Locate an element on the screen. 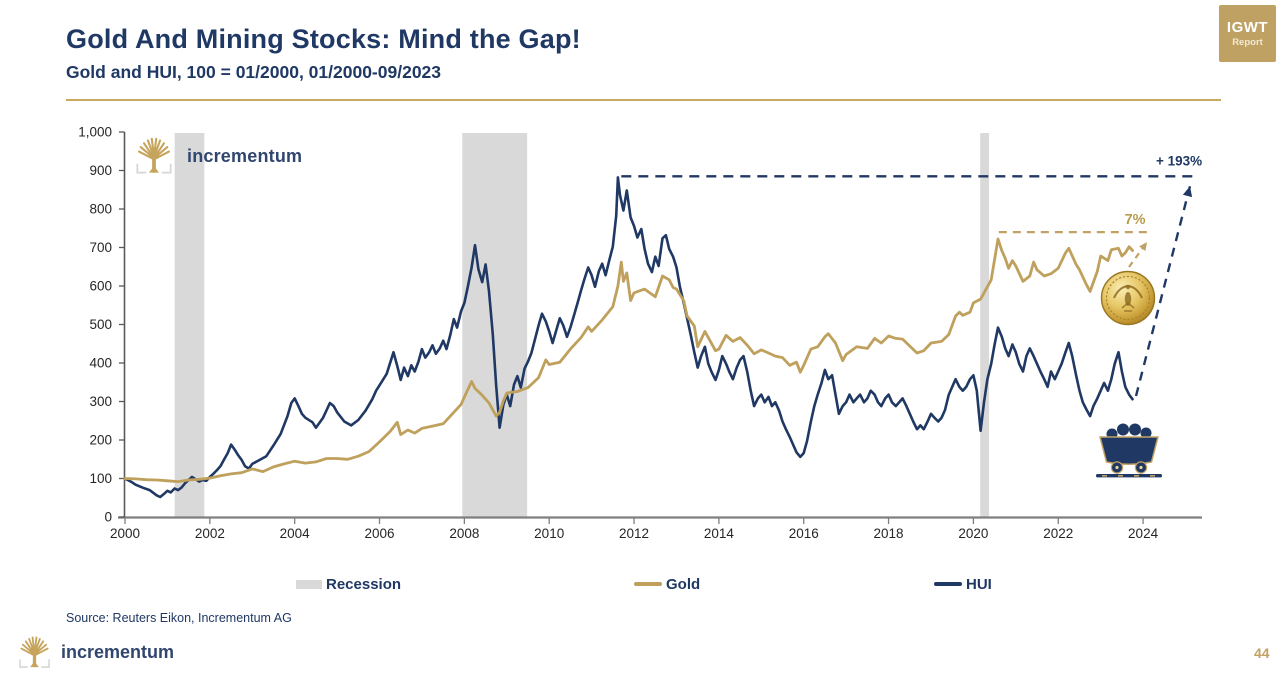  recession-swatch is located at coordinates (309, 584).